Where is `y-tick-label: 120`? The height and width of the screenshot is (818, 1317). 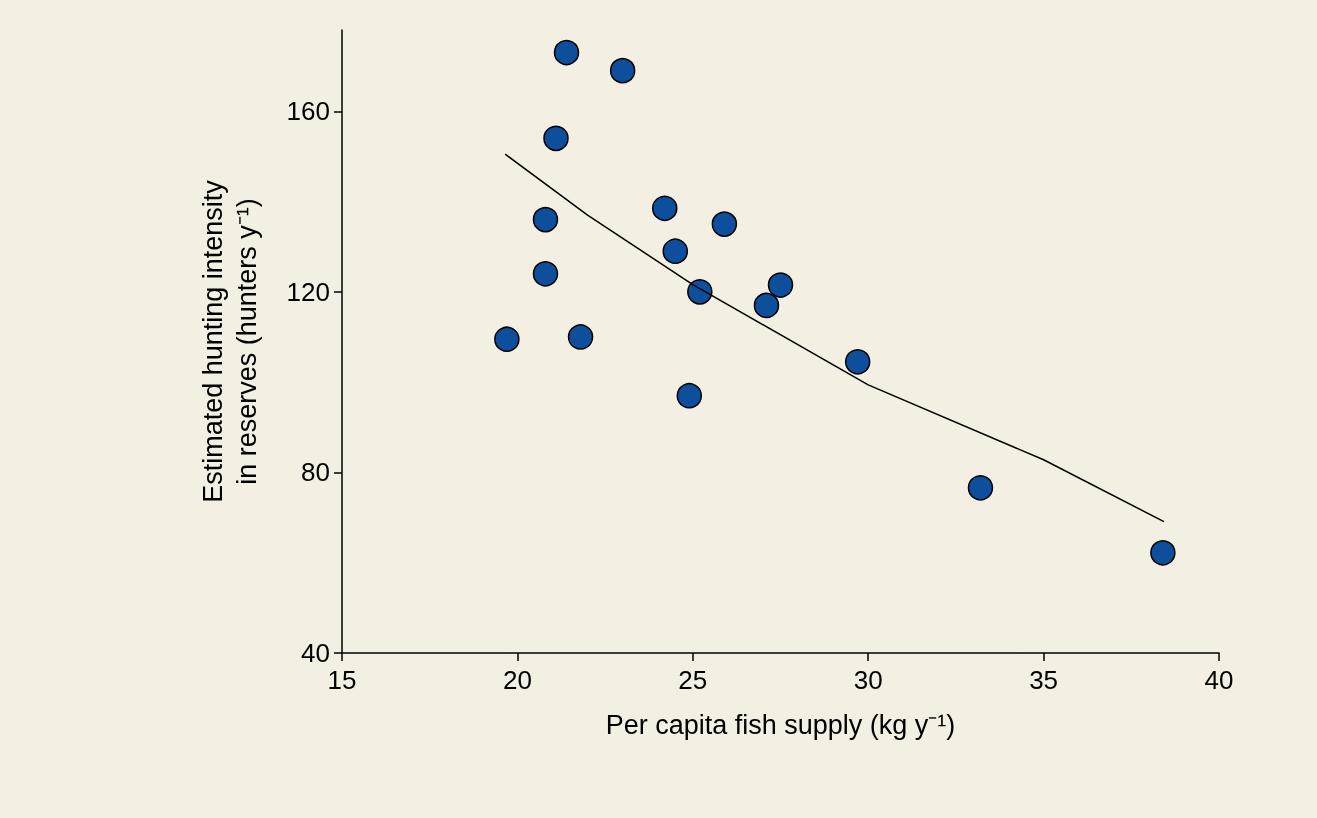 y-tick-label: 120 is located at coordinates (308, 291).